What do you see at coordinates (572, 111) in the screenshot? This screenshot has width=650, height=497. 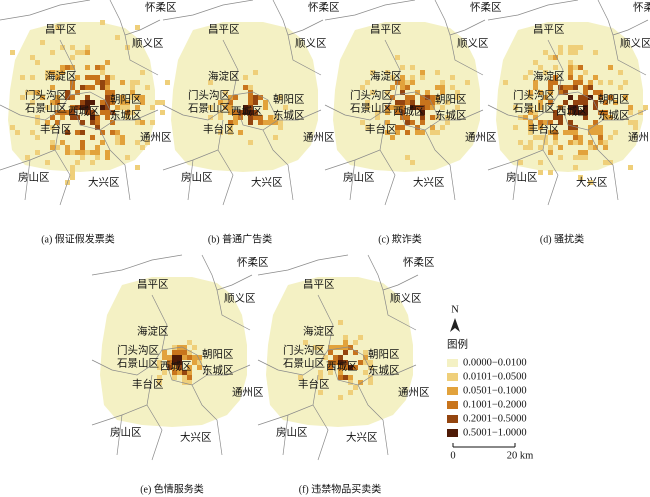 I see `district-label: 西城区` at bounding box center [572, 111].